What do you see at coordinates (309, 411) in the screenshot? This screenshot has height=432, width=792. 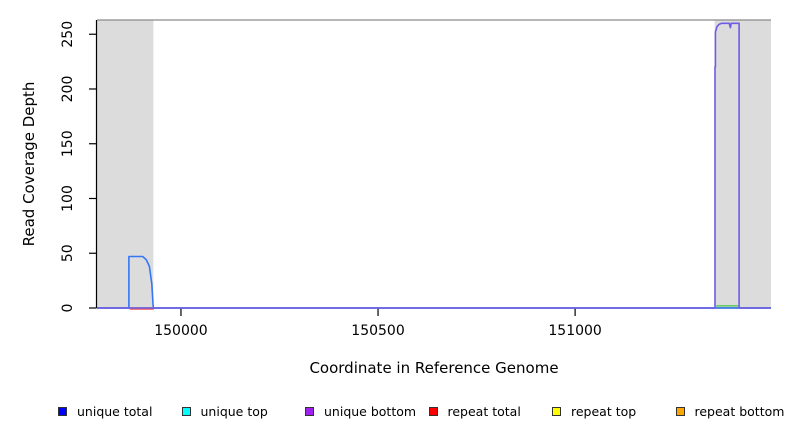 I see `unique-bottom-swatch-icon` at bounding box center [309, 411].